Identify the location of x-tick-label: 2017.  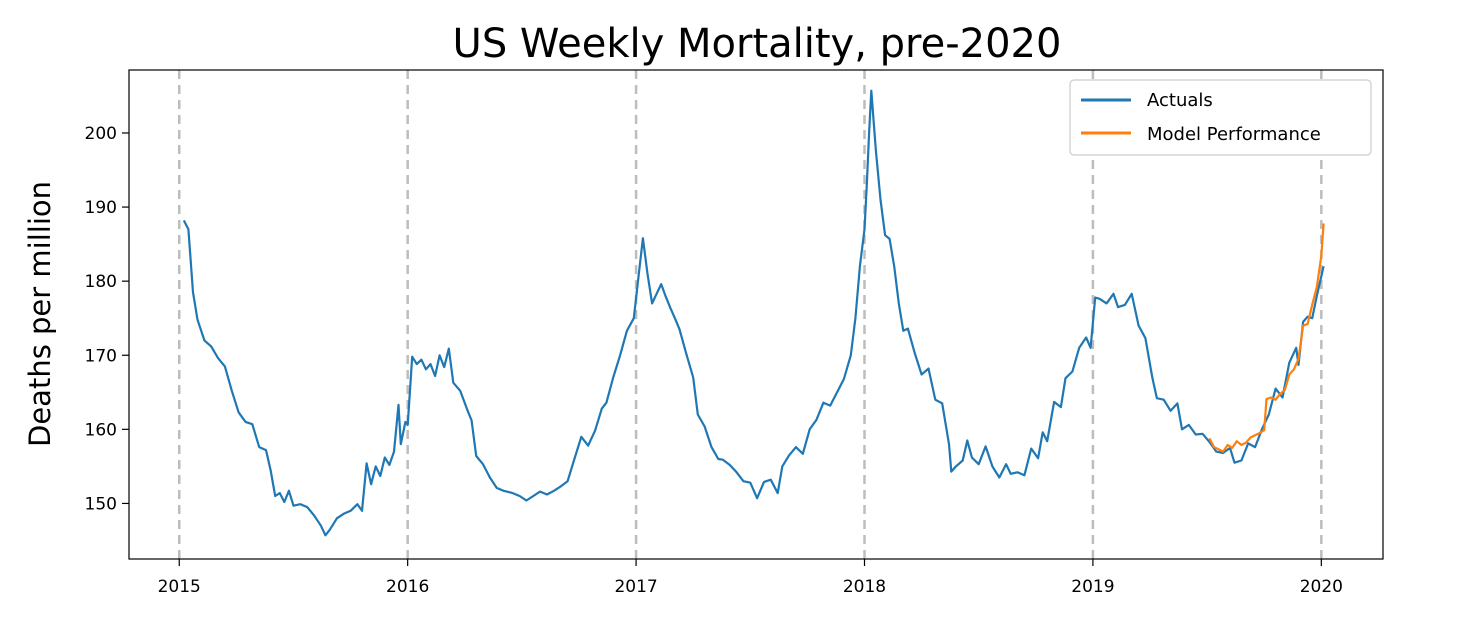
(635, 587).